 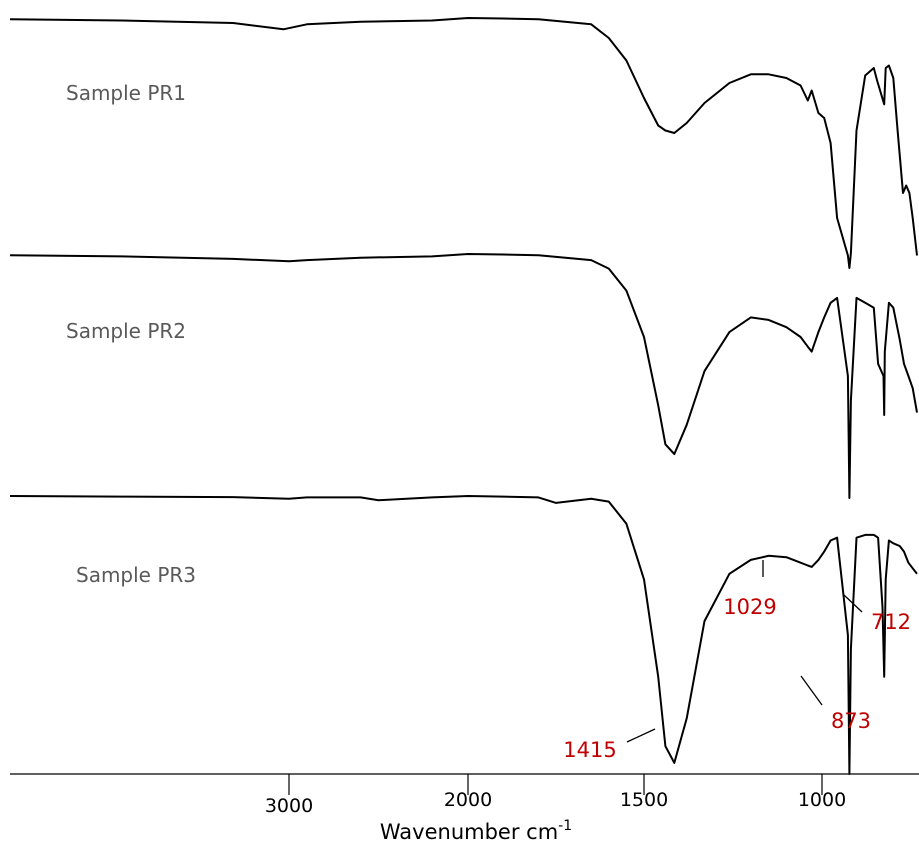 I want to click on label-sample-pr2: Sample PR2, so click(x=126, y=331).